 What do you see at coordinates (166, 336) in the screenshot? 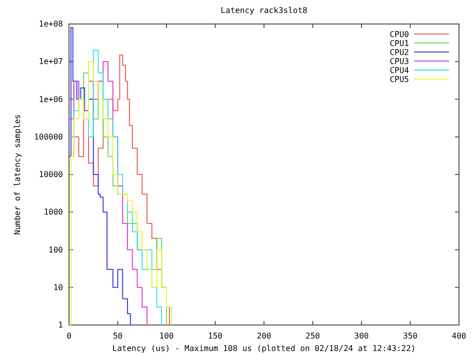
I see `x-tick-label: 100` at bounding box center [166, 336].